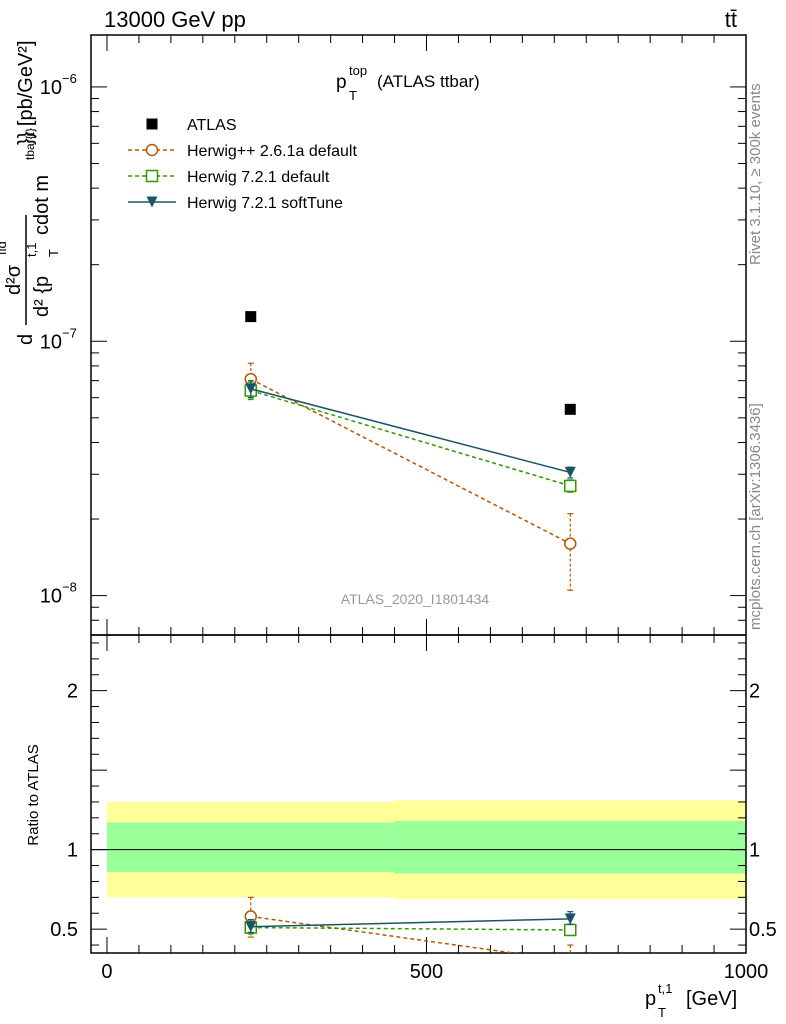 The image size is (786, 1024). Describe the element at coordinates (175, 19) in the screenshot. I see `energy-label: 13000 GeV pp` at that location.